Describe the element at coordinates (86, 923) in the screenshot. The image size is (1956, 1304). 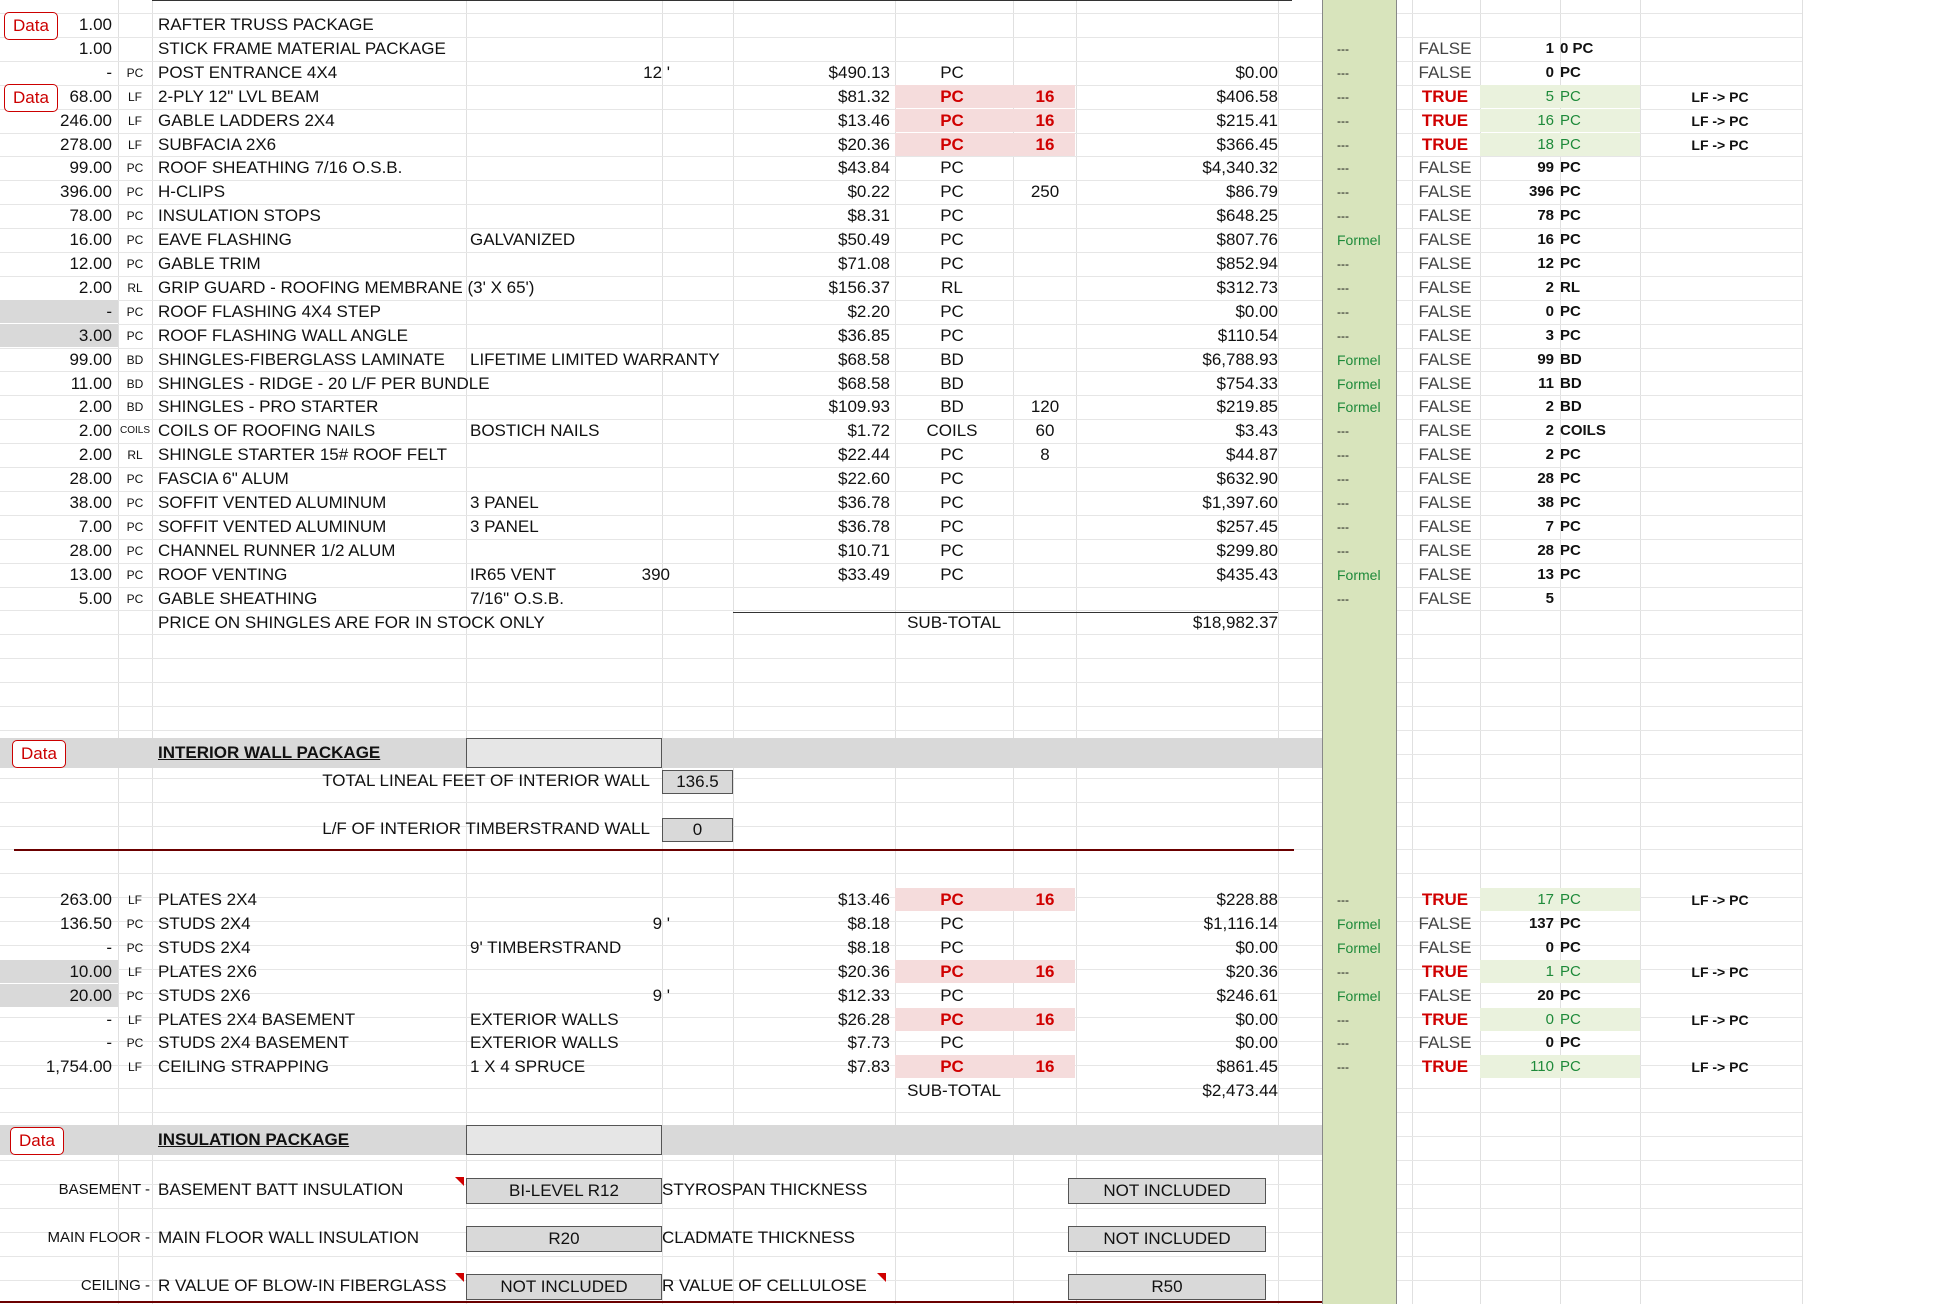
I see `qty-cell: 136.50` at that location.